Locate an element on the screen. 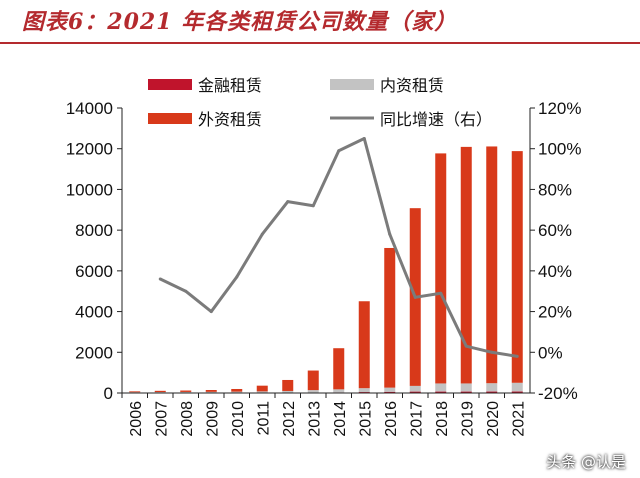 The image size is (640, 478). x-tick-label: 2015 is located at coordinates (365, 419).